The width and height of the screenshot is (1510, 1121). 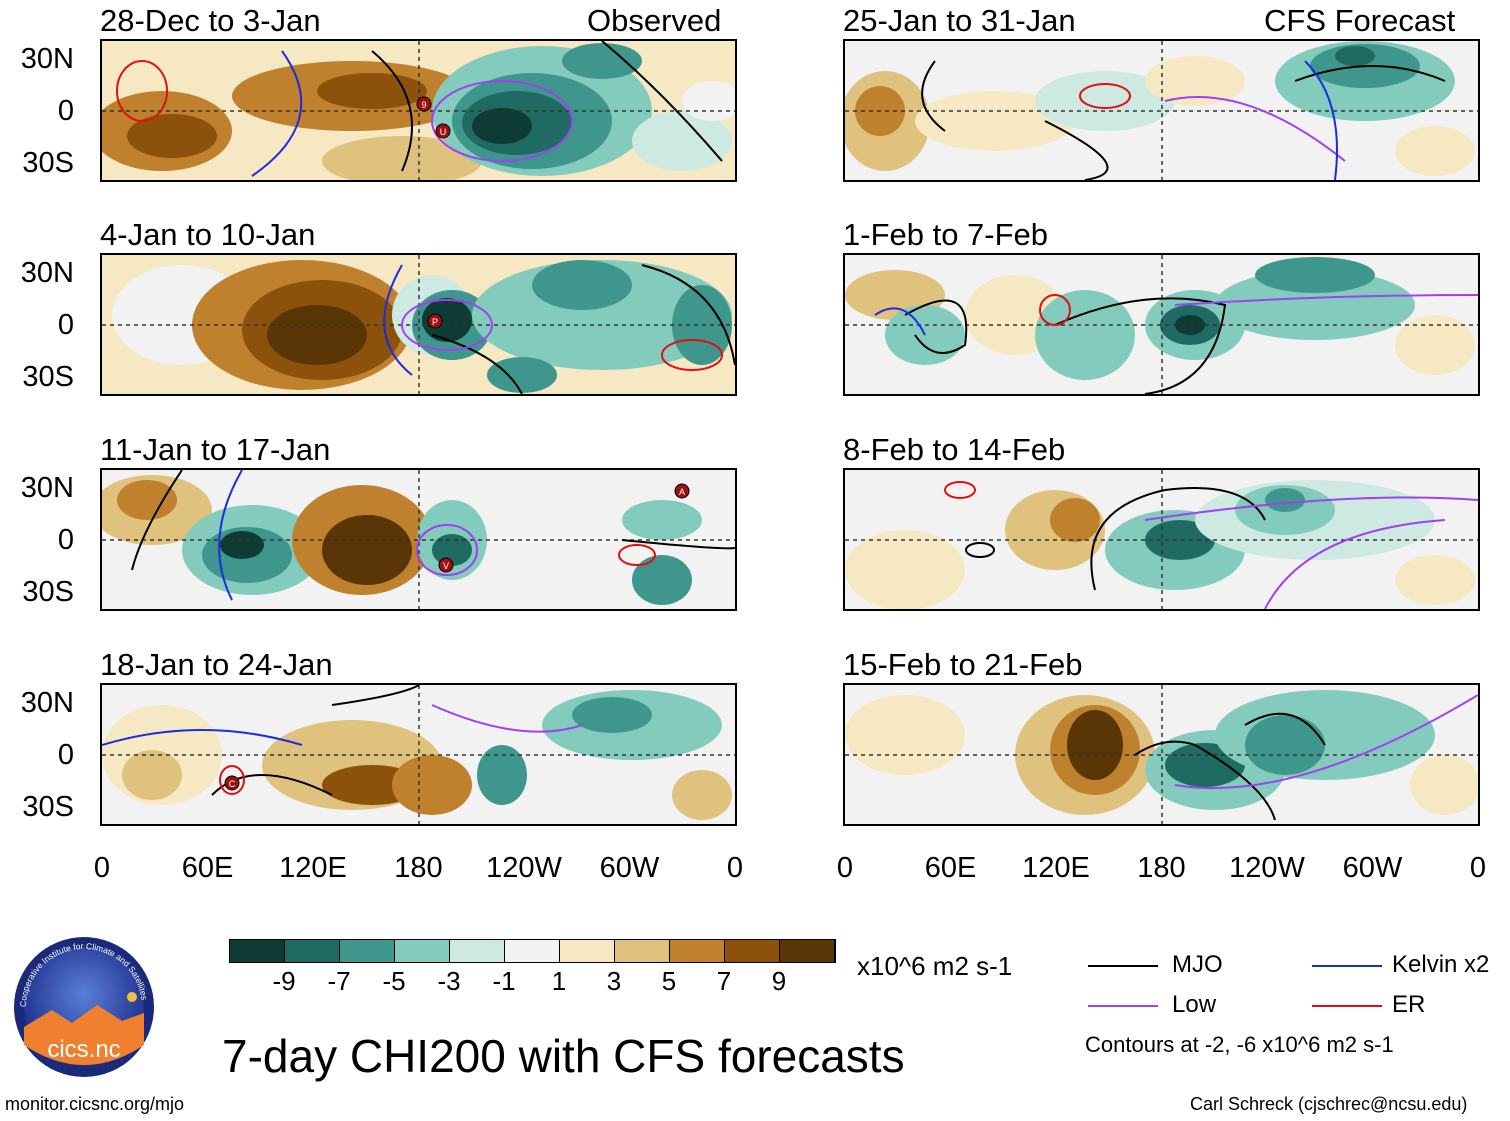 What do you see at coordinates (614, 981) in the screenshot?
I see `colorbar-label: 3` at bounding box center [614, 981].